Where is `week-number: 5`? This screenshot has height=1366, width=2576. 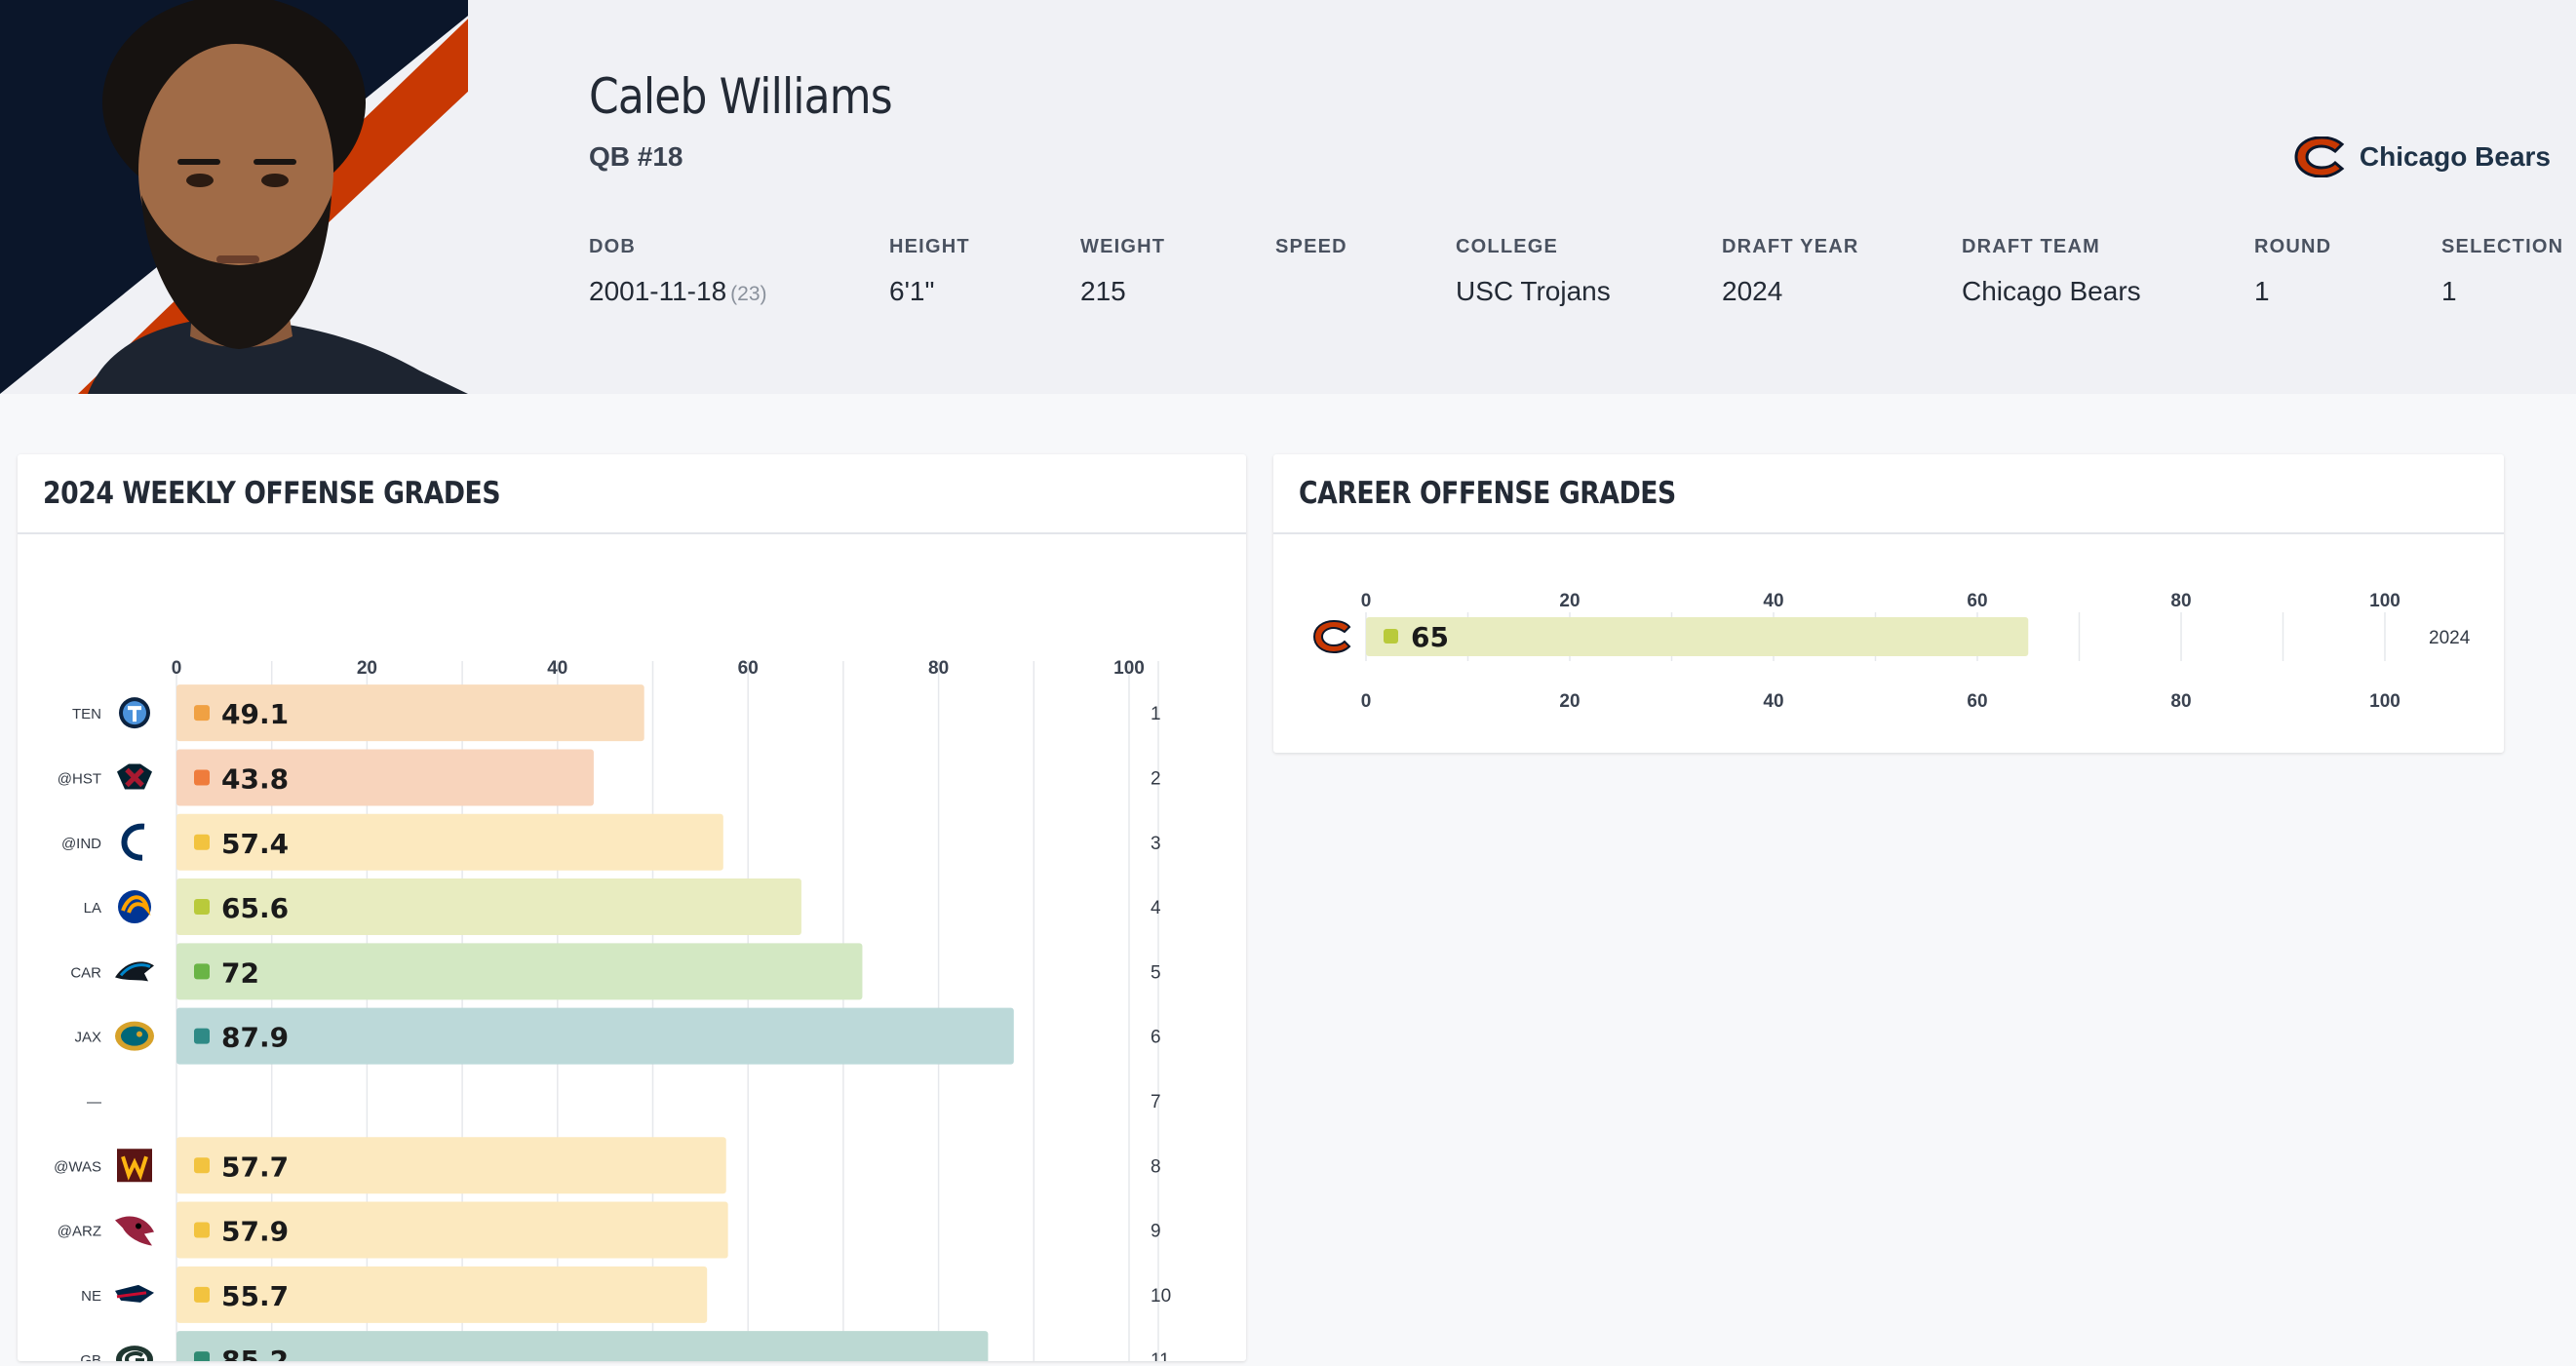 week-number: 5 is located at coordinates (1156, 972).